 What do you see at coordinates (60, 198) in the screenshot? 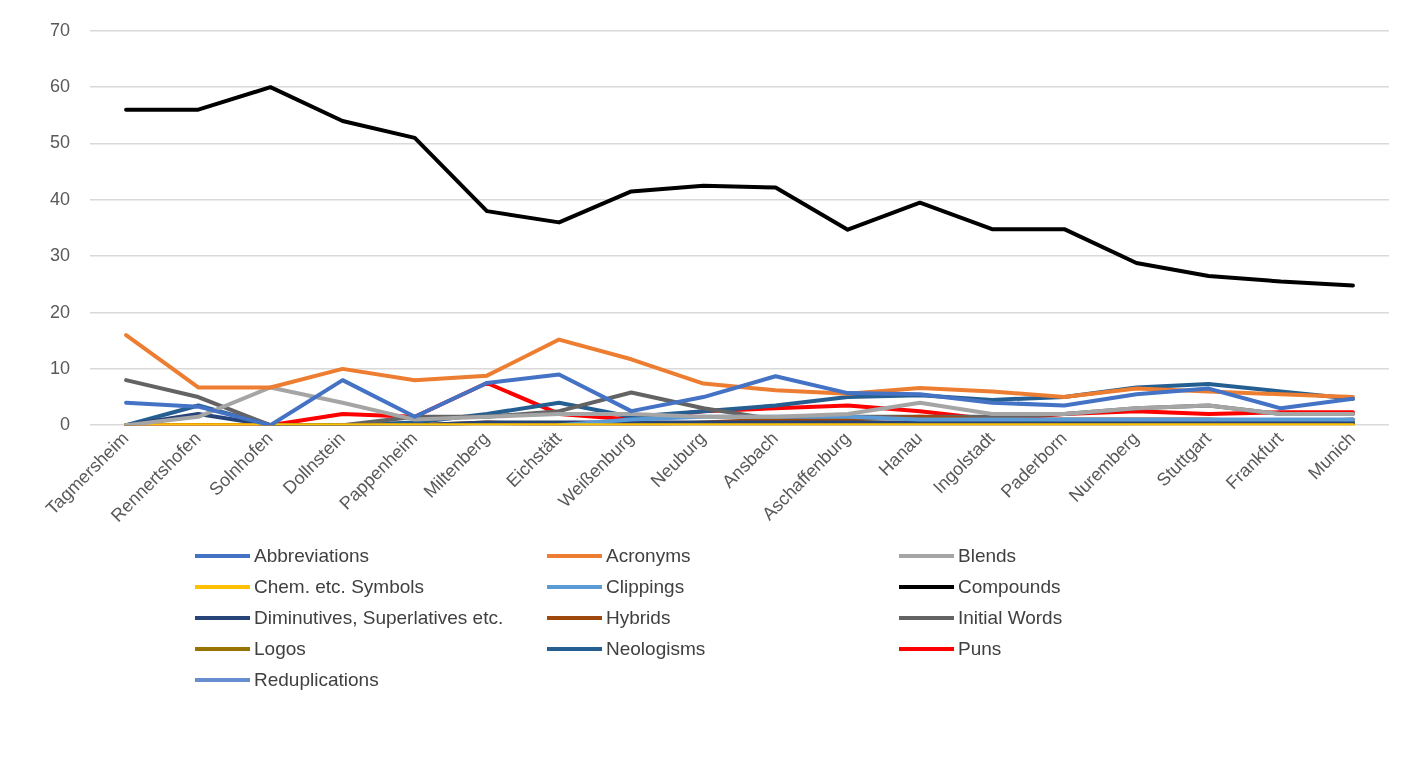
I see `y-tick-label: 40` at bounding box center [60, 198].